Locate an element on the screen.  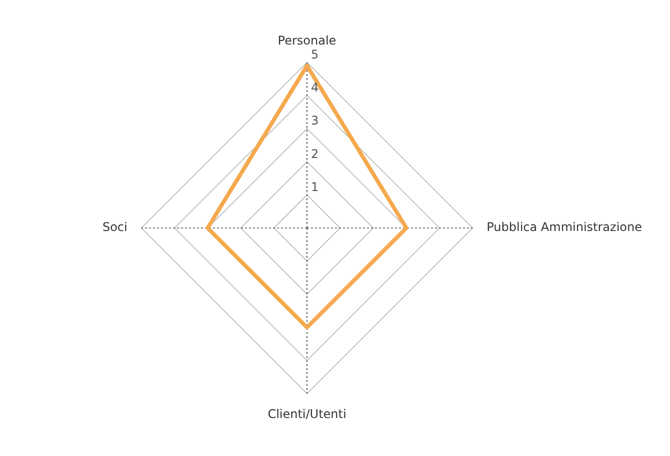
y-tick-label: 1 is located at coordinates (315, 187).